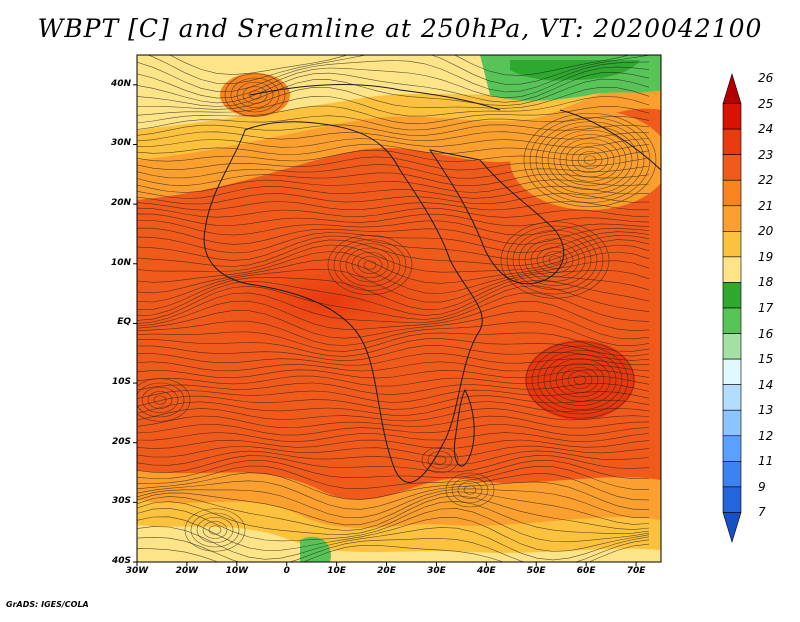  I want to click on colorbar-label: 9, so click(762, 486).